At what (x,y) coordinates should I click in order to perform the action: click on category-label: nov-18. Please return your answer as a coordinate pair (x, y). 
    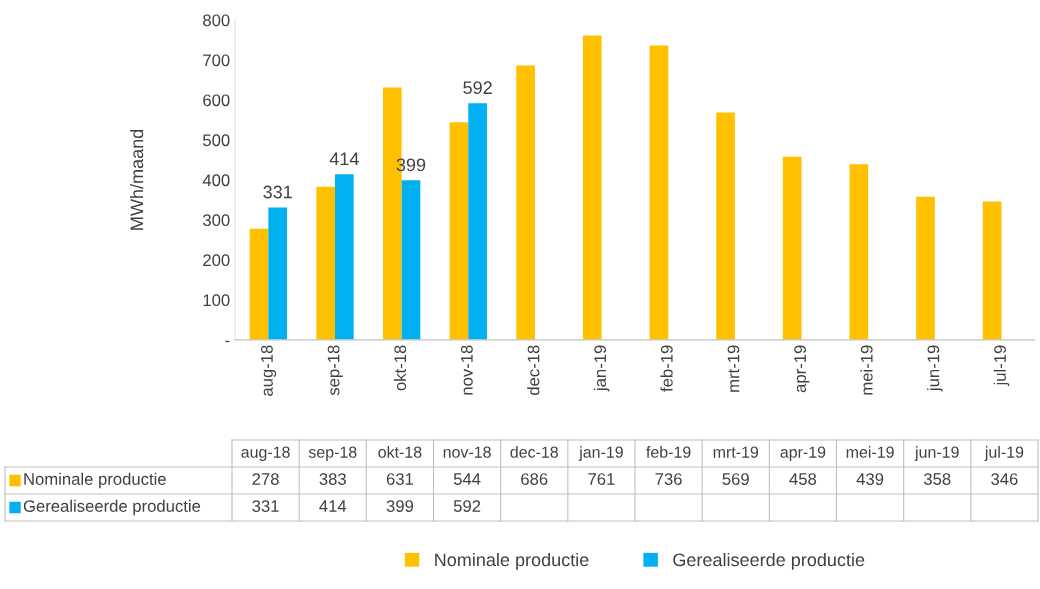
    Looking at the image, I should click on (467, 452).